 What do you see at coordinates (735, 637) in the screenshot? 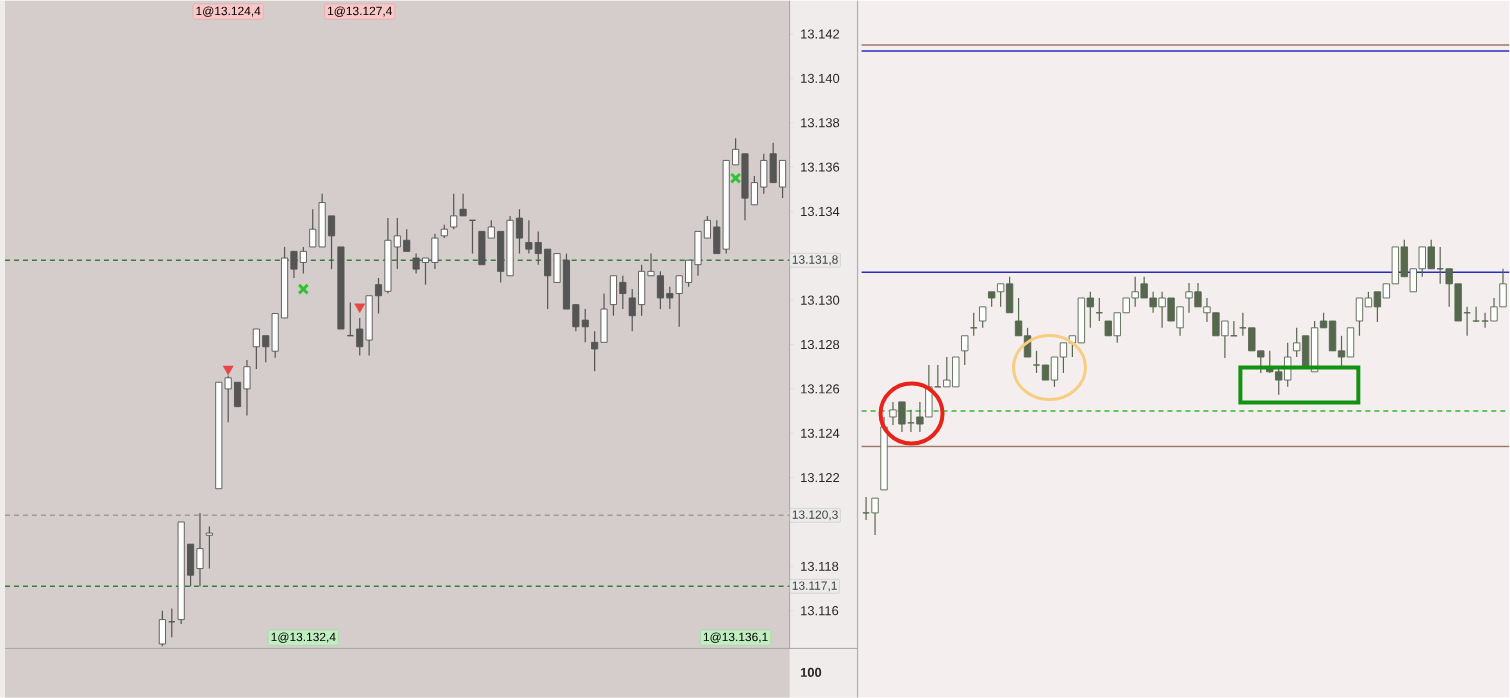
I see `annotation: 1@13.136,1` at bounding box center [735, 637].